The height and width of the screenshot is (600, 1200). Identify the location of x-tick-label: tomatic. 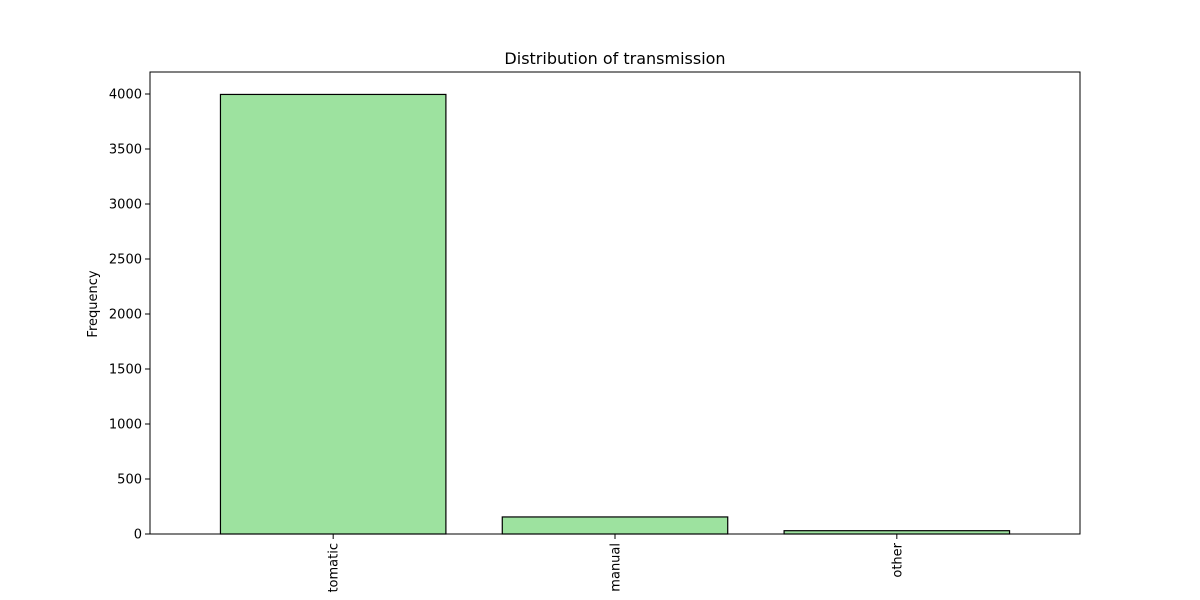
(334, 568).